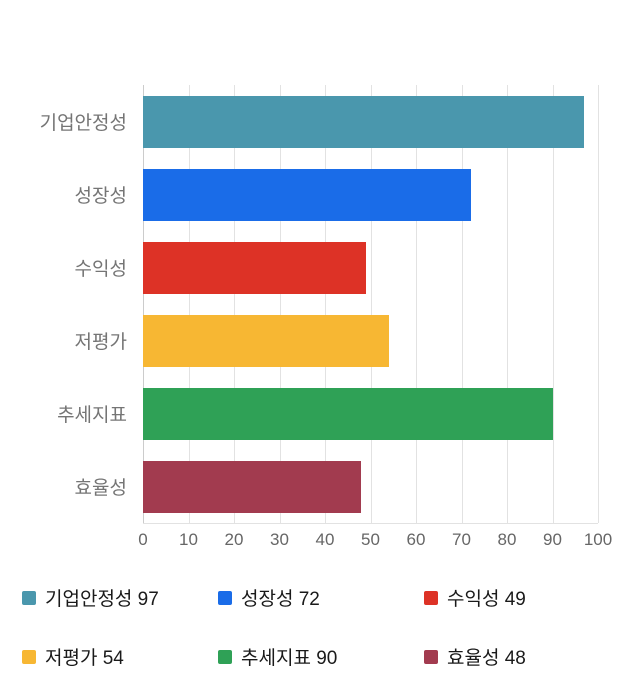  I want to click on x-tick-label: 50, so click(370, 539).